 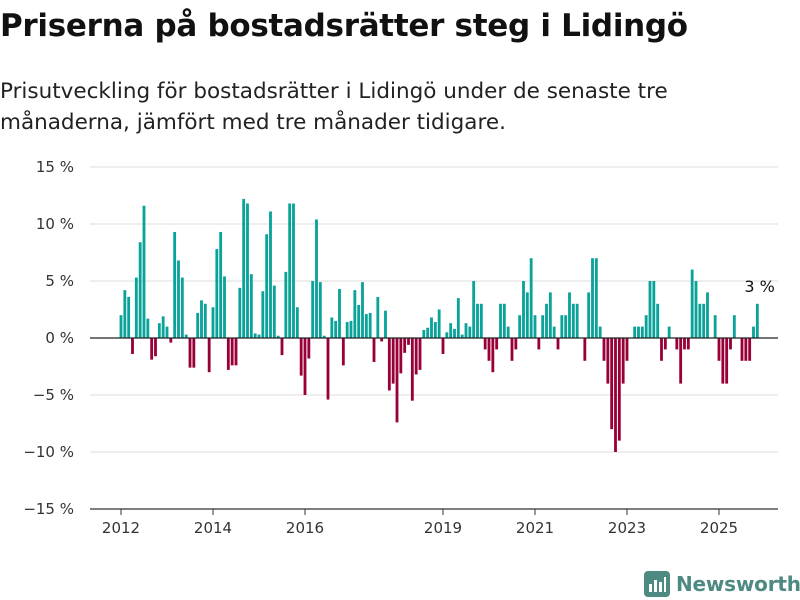 I want to click on y-tick-label: 15 %, so click(x=55, y=167).